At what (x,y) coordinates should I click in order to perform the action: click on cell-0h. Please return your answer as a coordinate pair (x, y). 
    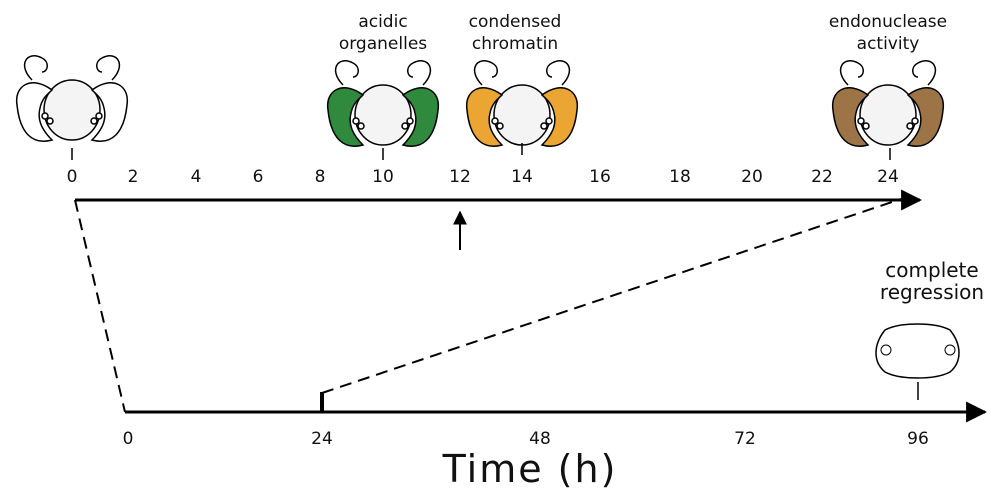
    Looking at the image, I should click on (72, 98).